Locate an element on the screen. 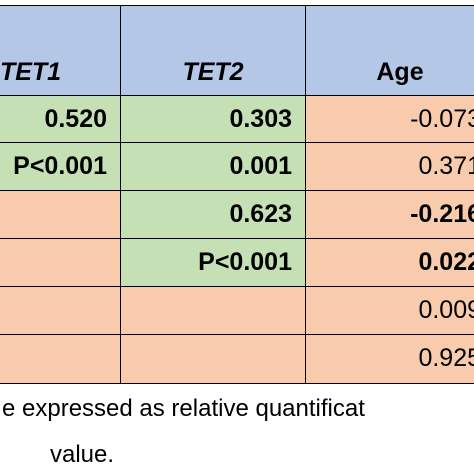  table-cell: 0.303 is located at coordinates (213, 119).